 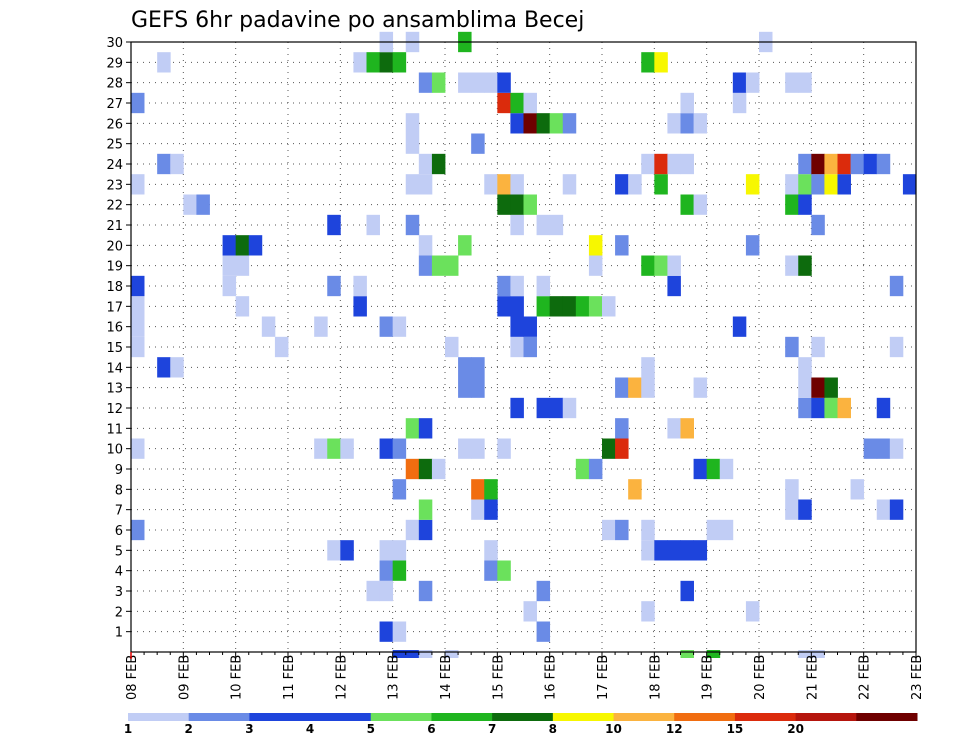 What do you see at coordinates (119, 551) in the screenshot?
I see `y-tick-label: 5` at bounding box center [119, 551].